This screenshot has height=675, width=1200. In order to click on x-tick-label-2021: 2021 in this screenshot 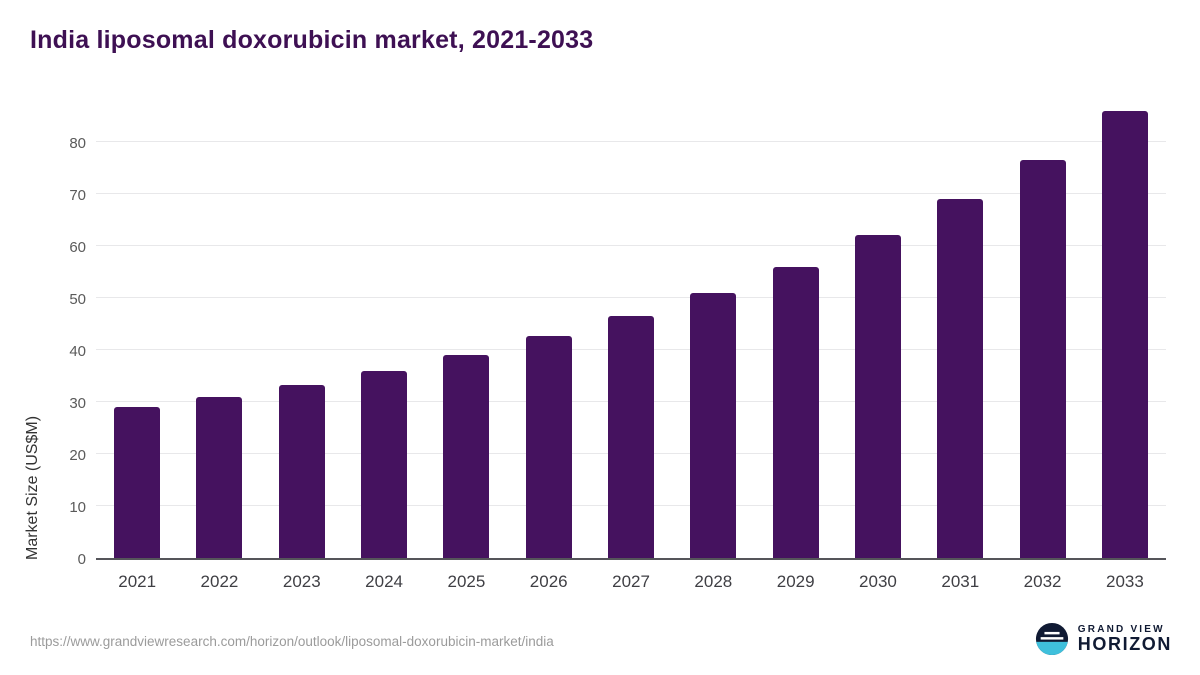, I will do `click(137, 581)`.